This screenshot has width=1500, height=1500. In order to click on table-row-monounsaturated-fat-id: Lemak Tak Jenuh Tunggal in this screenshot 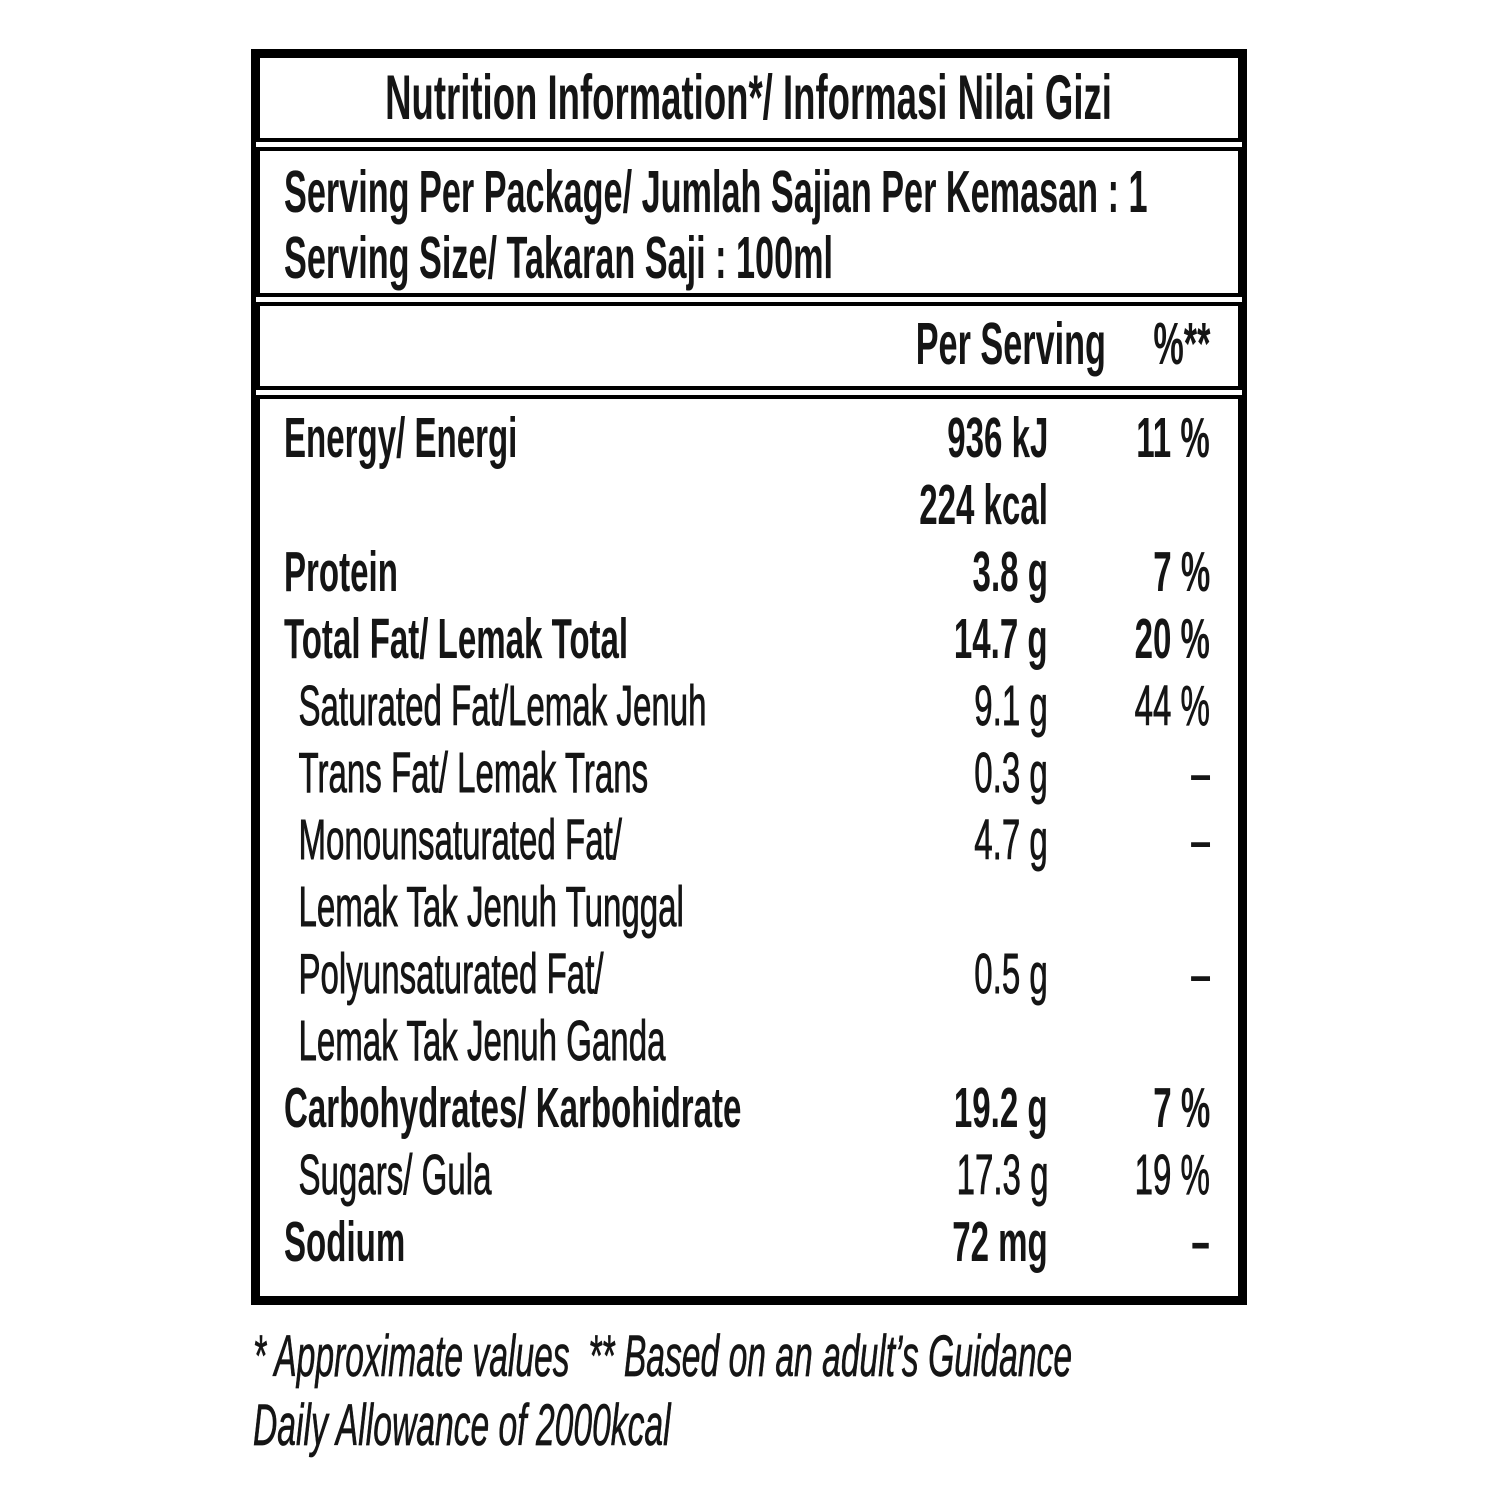, I will do `click(749, 907)`.